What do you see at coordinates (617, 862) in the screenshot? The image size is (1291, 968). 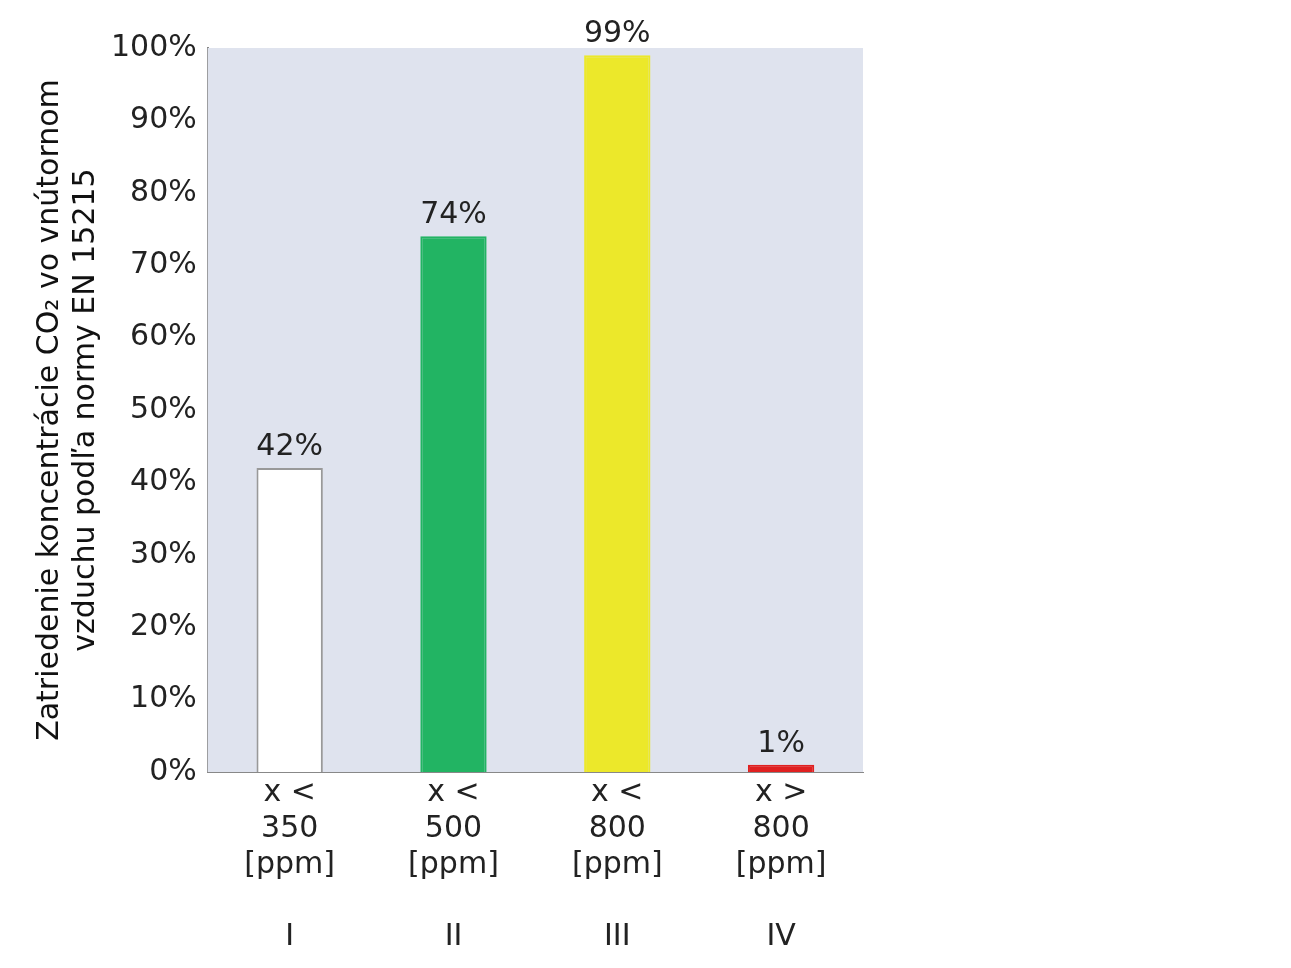 I see `category-label: x < 800 [ppm] III` at bounding box center [617, 862].